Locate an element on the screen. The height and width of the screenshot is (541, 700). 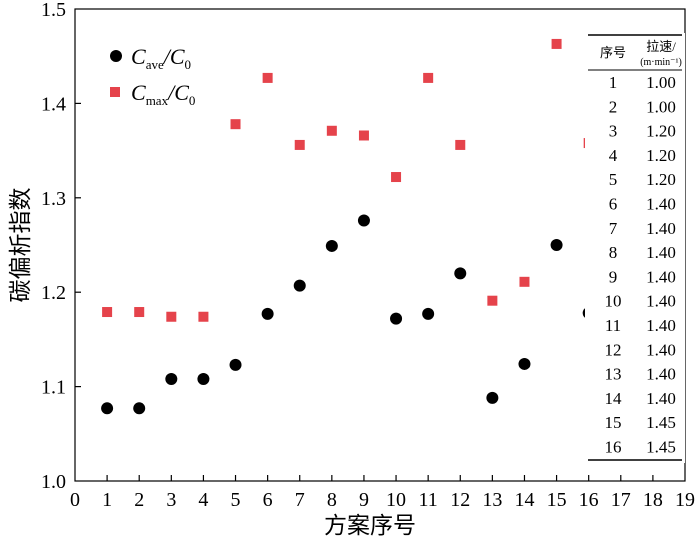
table-cell-index: 5 is located at coordinates (613, 179).